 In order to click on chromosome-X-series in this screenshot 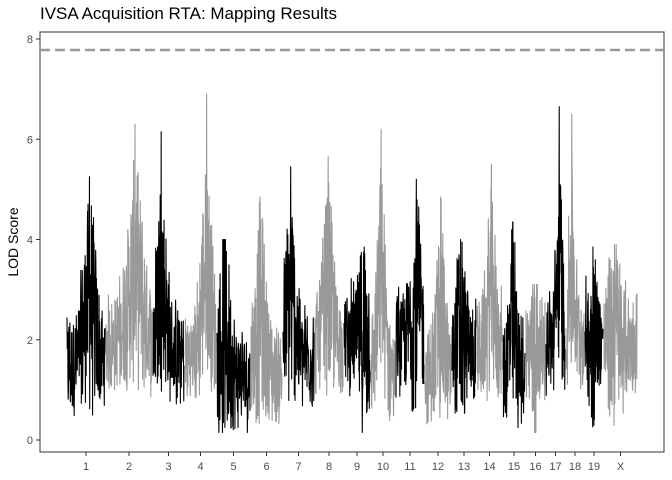, I will do `click(620, 334)`.